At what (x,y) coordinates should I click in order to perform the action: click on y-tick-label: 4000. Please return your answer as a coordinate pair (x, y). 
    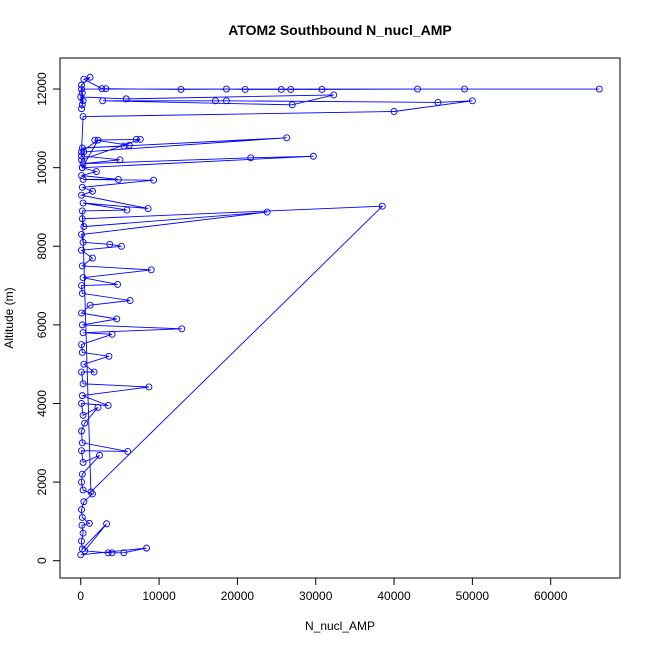
    Looking at the image, I should click on (42, 403).